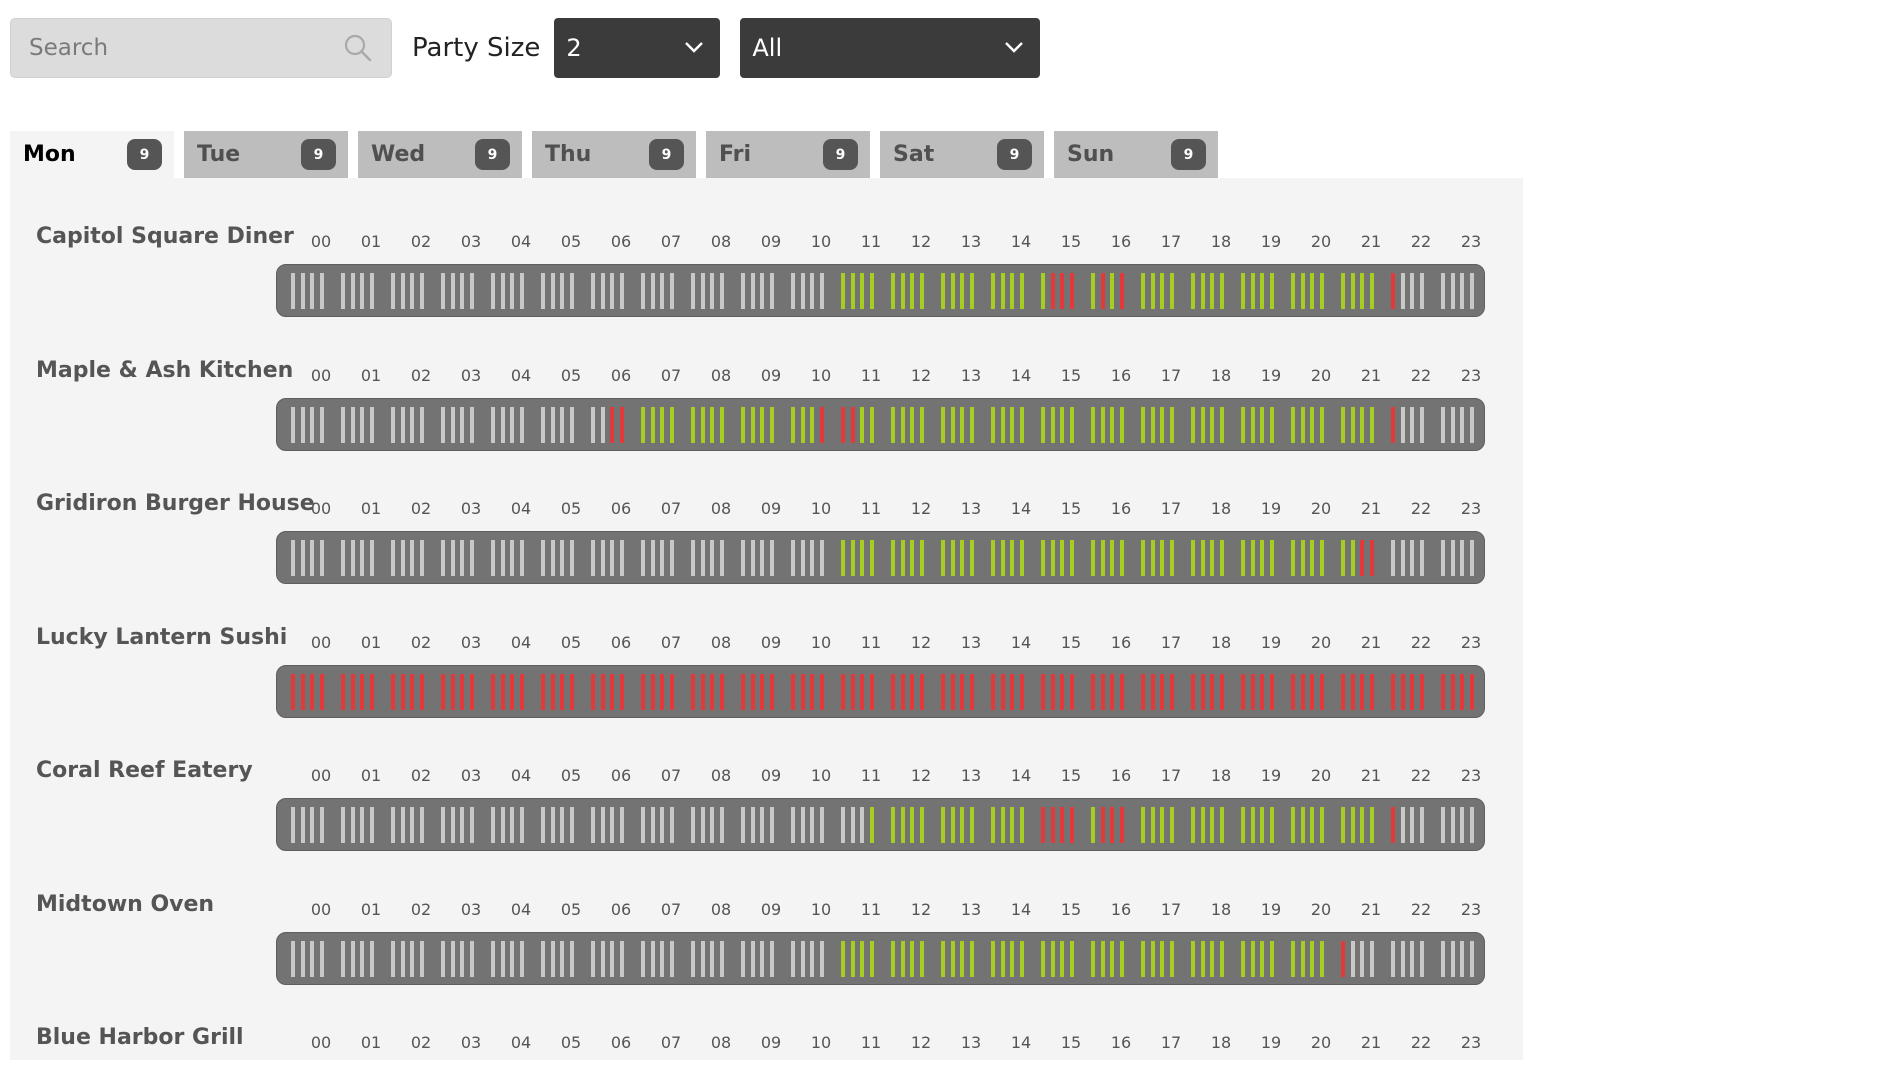 This screenshot has width=1880, height=1080. I want to click on availability-filter-select: All, so click(890, 48).